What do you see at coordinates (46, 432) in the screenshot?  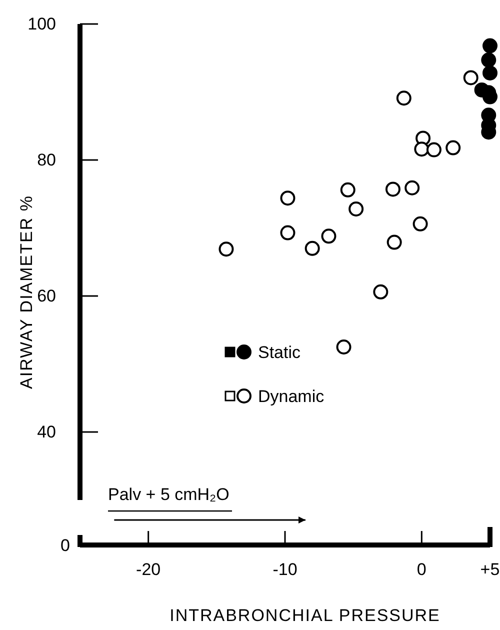 I see `y-tick-label: 40` at bounding box center [46, 432].